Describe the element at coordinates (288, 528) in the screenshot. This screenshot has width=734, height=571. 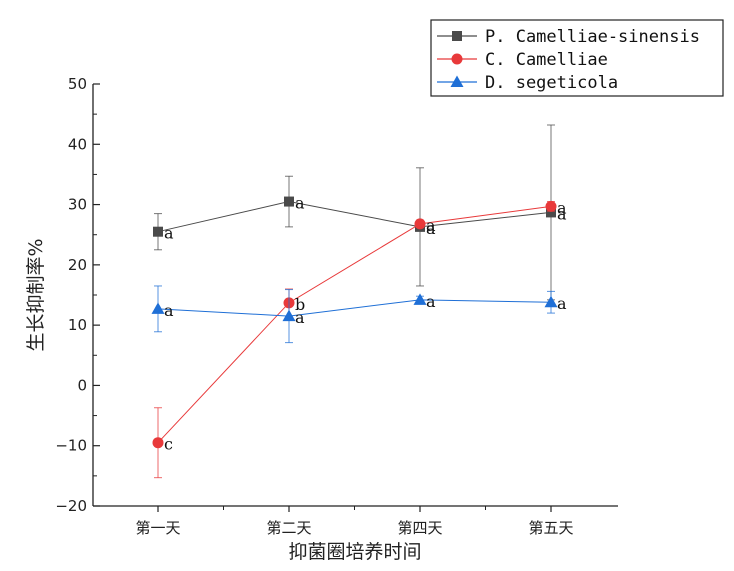
I see `x-tick-label: 第二天` at that location.